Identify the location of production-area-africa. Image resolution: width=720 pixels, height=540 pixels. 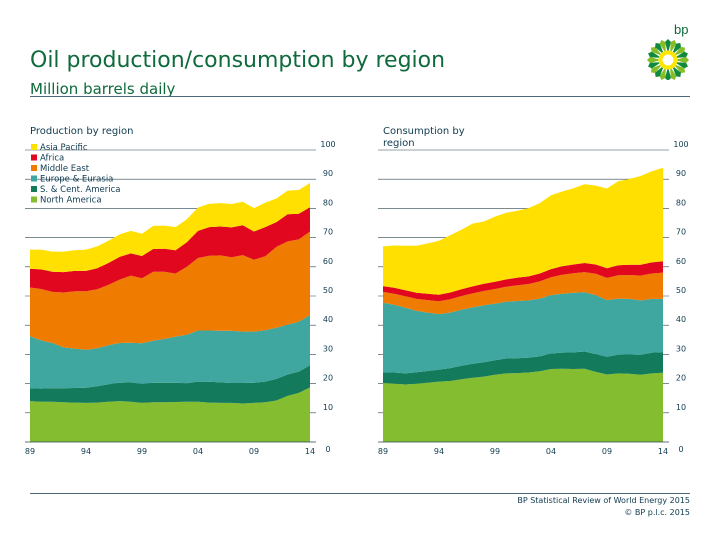
(170, 250).